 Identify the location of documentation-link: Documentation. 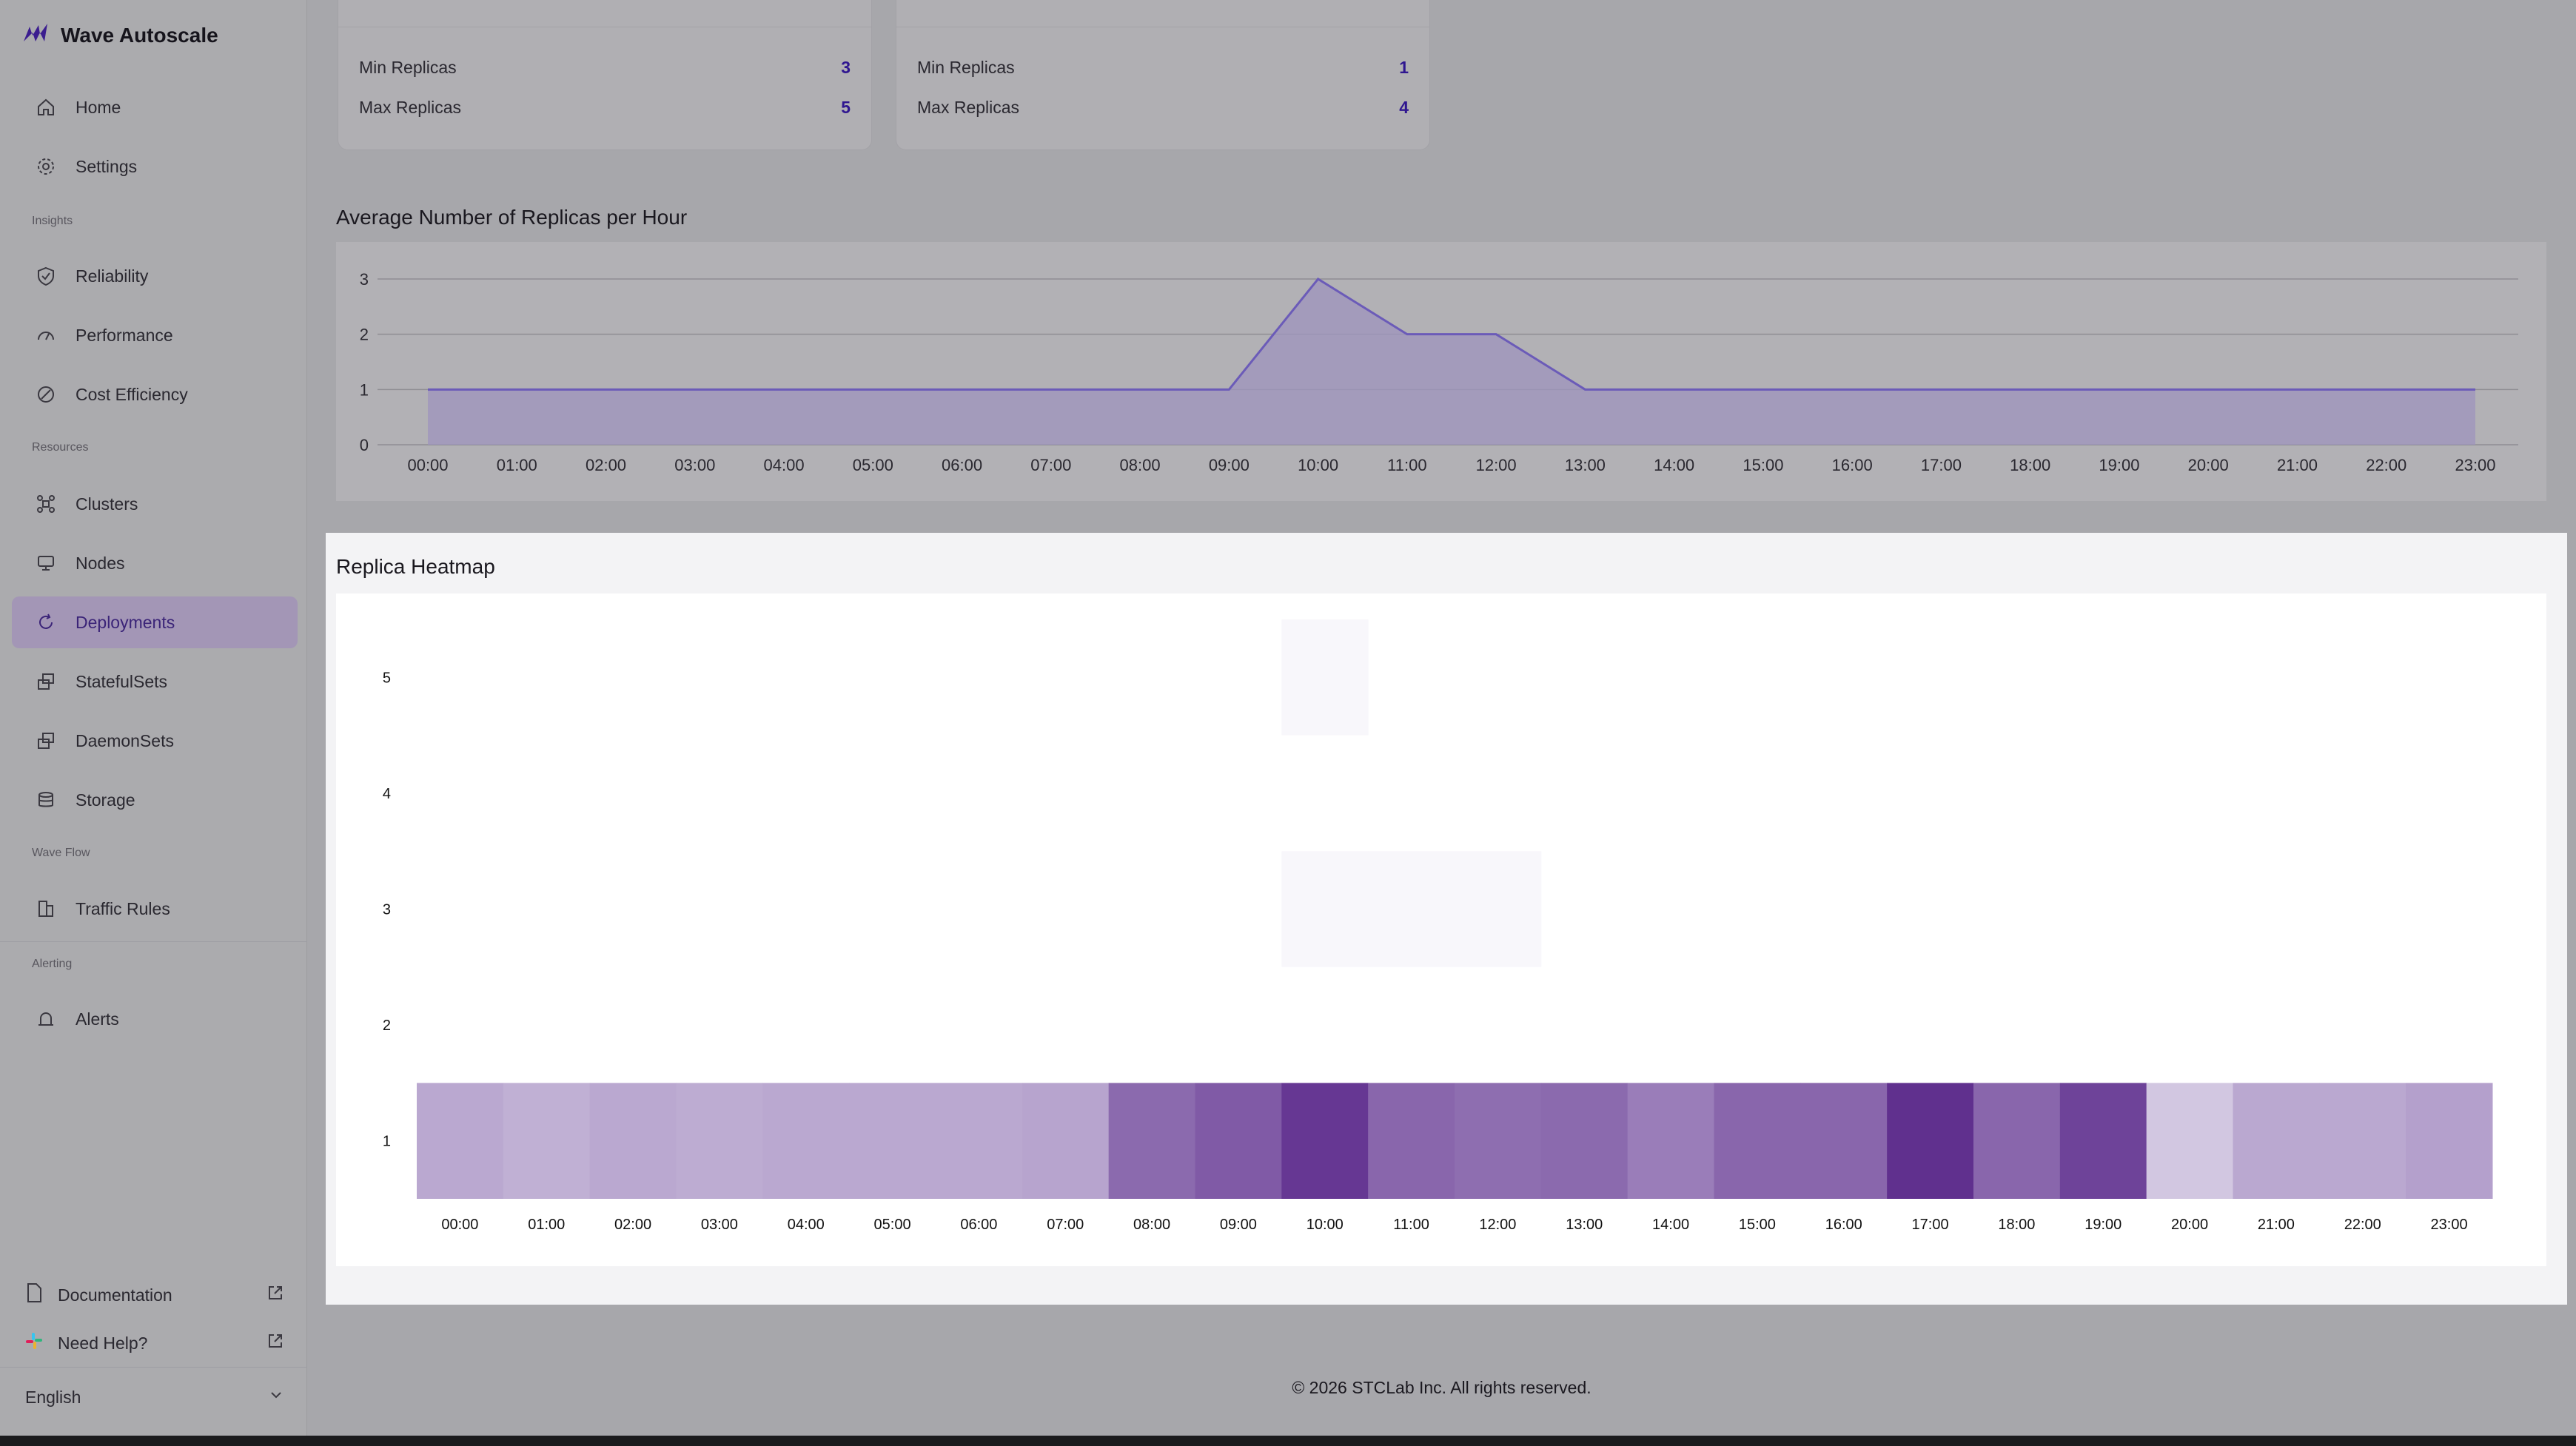
(154, 1295).